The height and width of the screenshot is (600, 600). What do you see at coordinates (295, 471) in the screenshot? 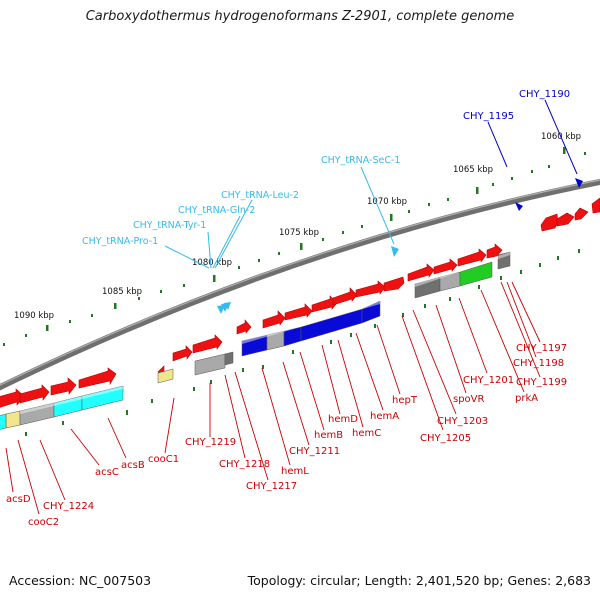
I see `gene-label: hemL` at bounding box center [295, 471].